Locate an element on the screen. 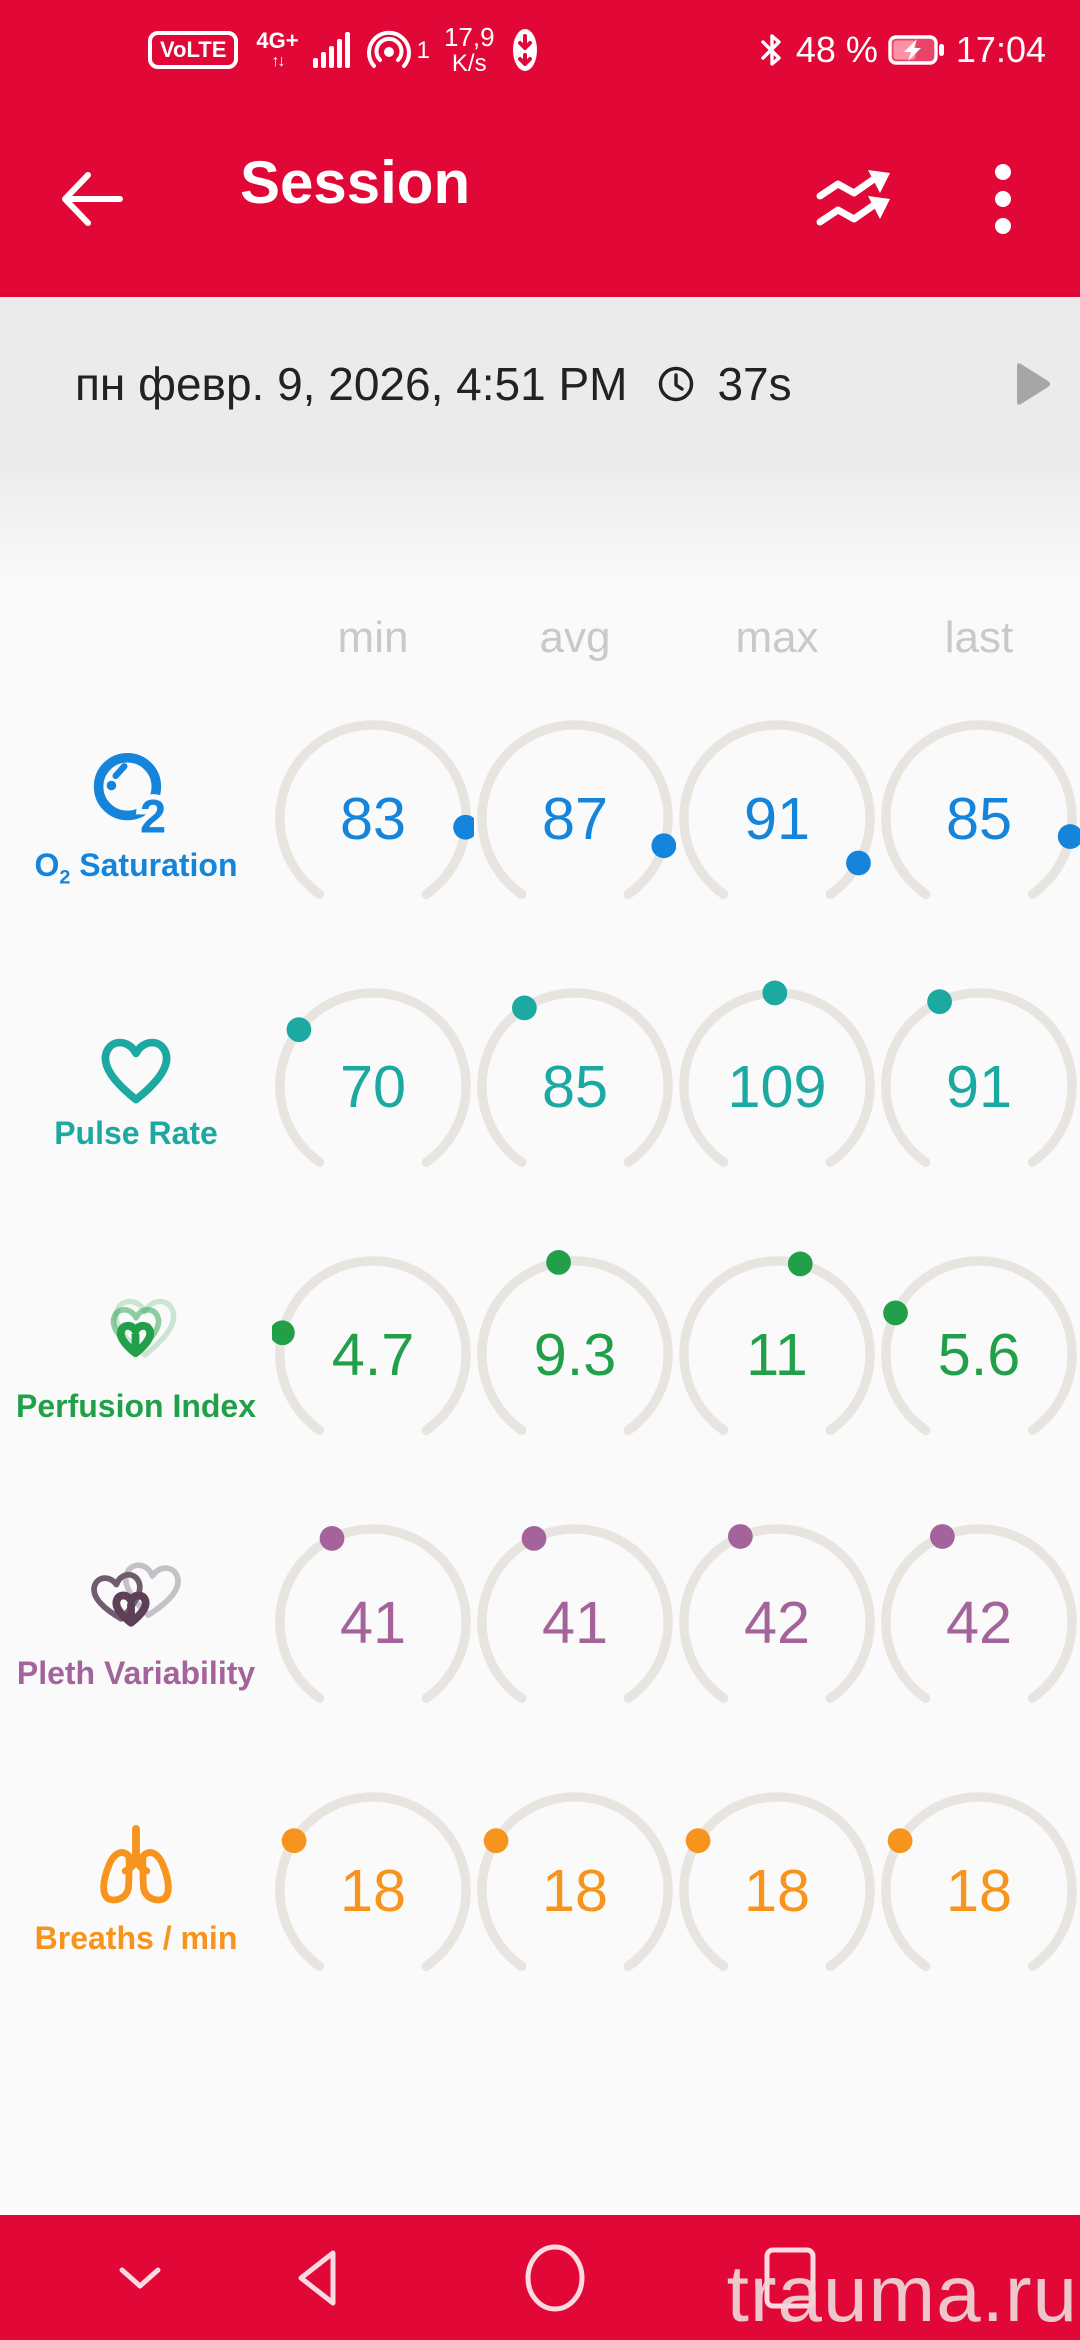 The image size is (1080, 2340). column-header-max: max is located at coordinates (777, 637).